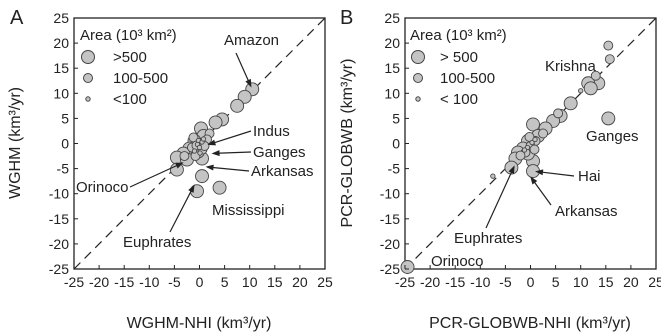 The image size is (661, 335). I want to click on y-tick-labels-b: -25 -20 -15 -10 -5 0 5 10 15 20 25, so click(394, 143).